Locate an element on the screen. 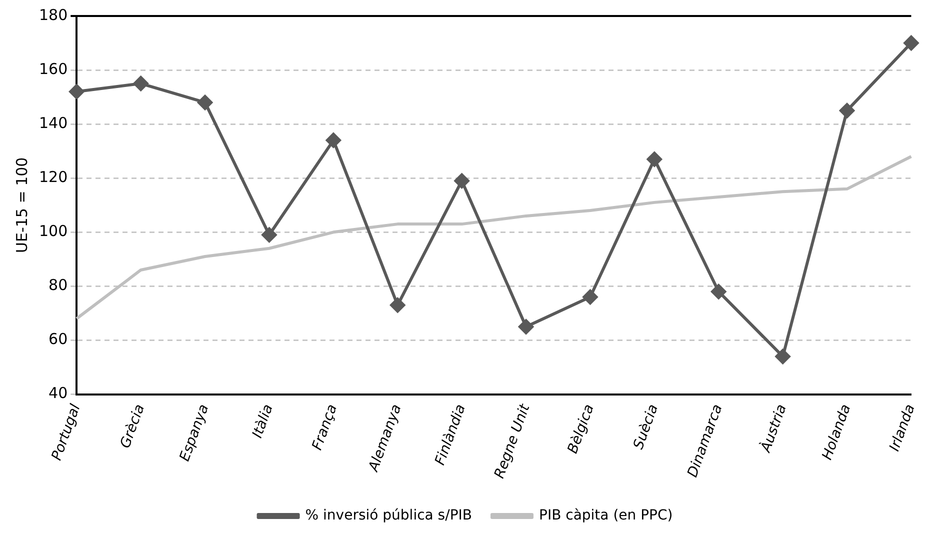 The image size is (935, 539). y-tick-label: 160 is located at coordinates (53, 69).